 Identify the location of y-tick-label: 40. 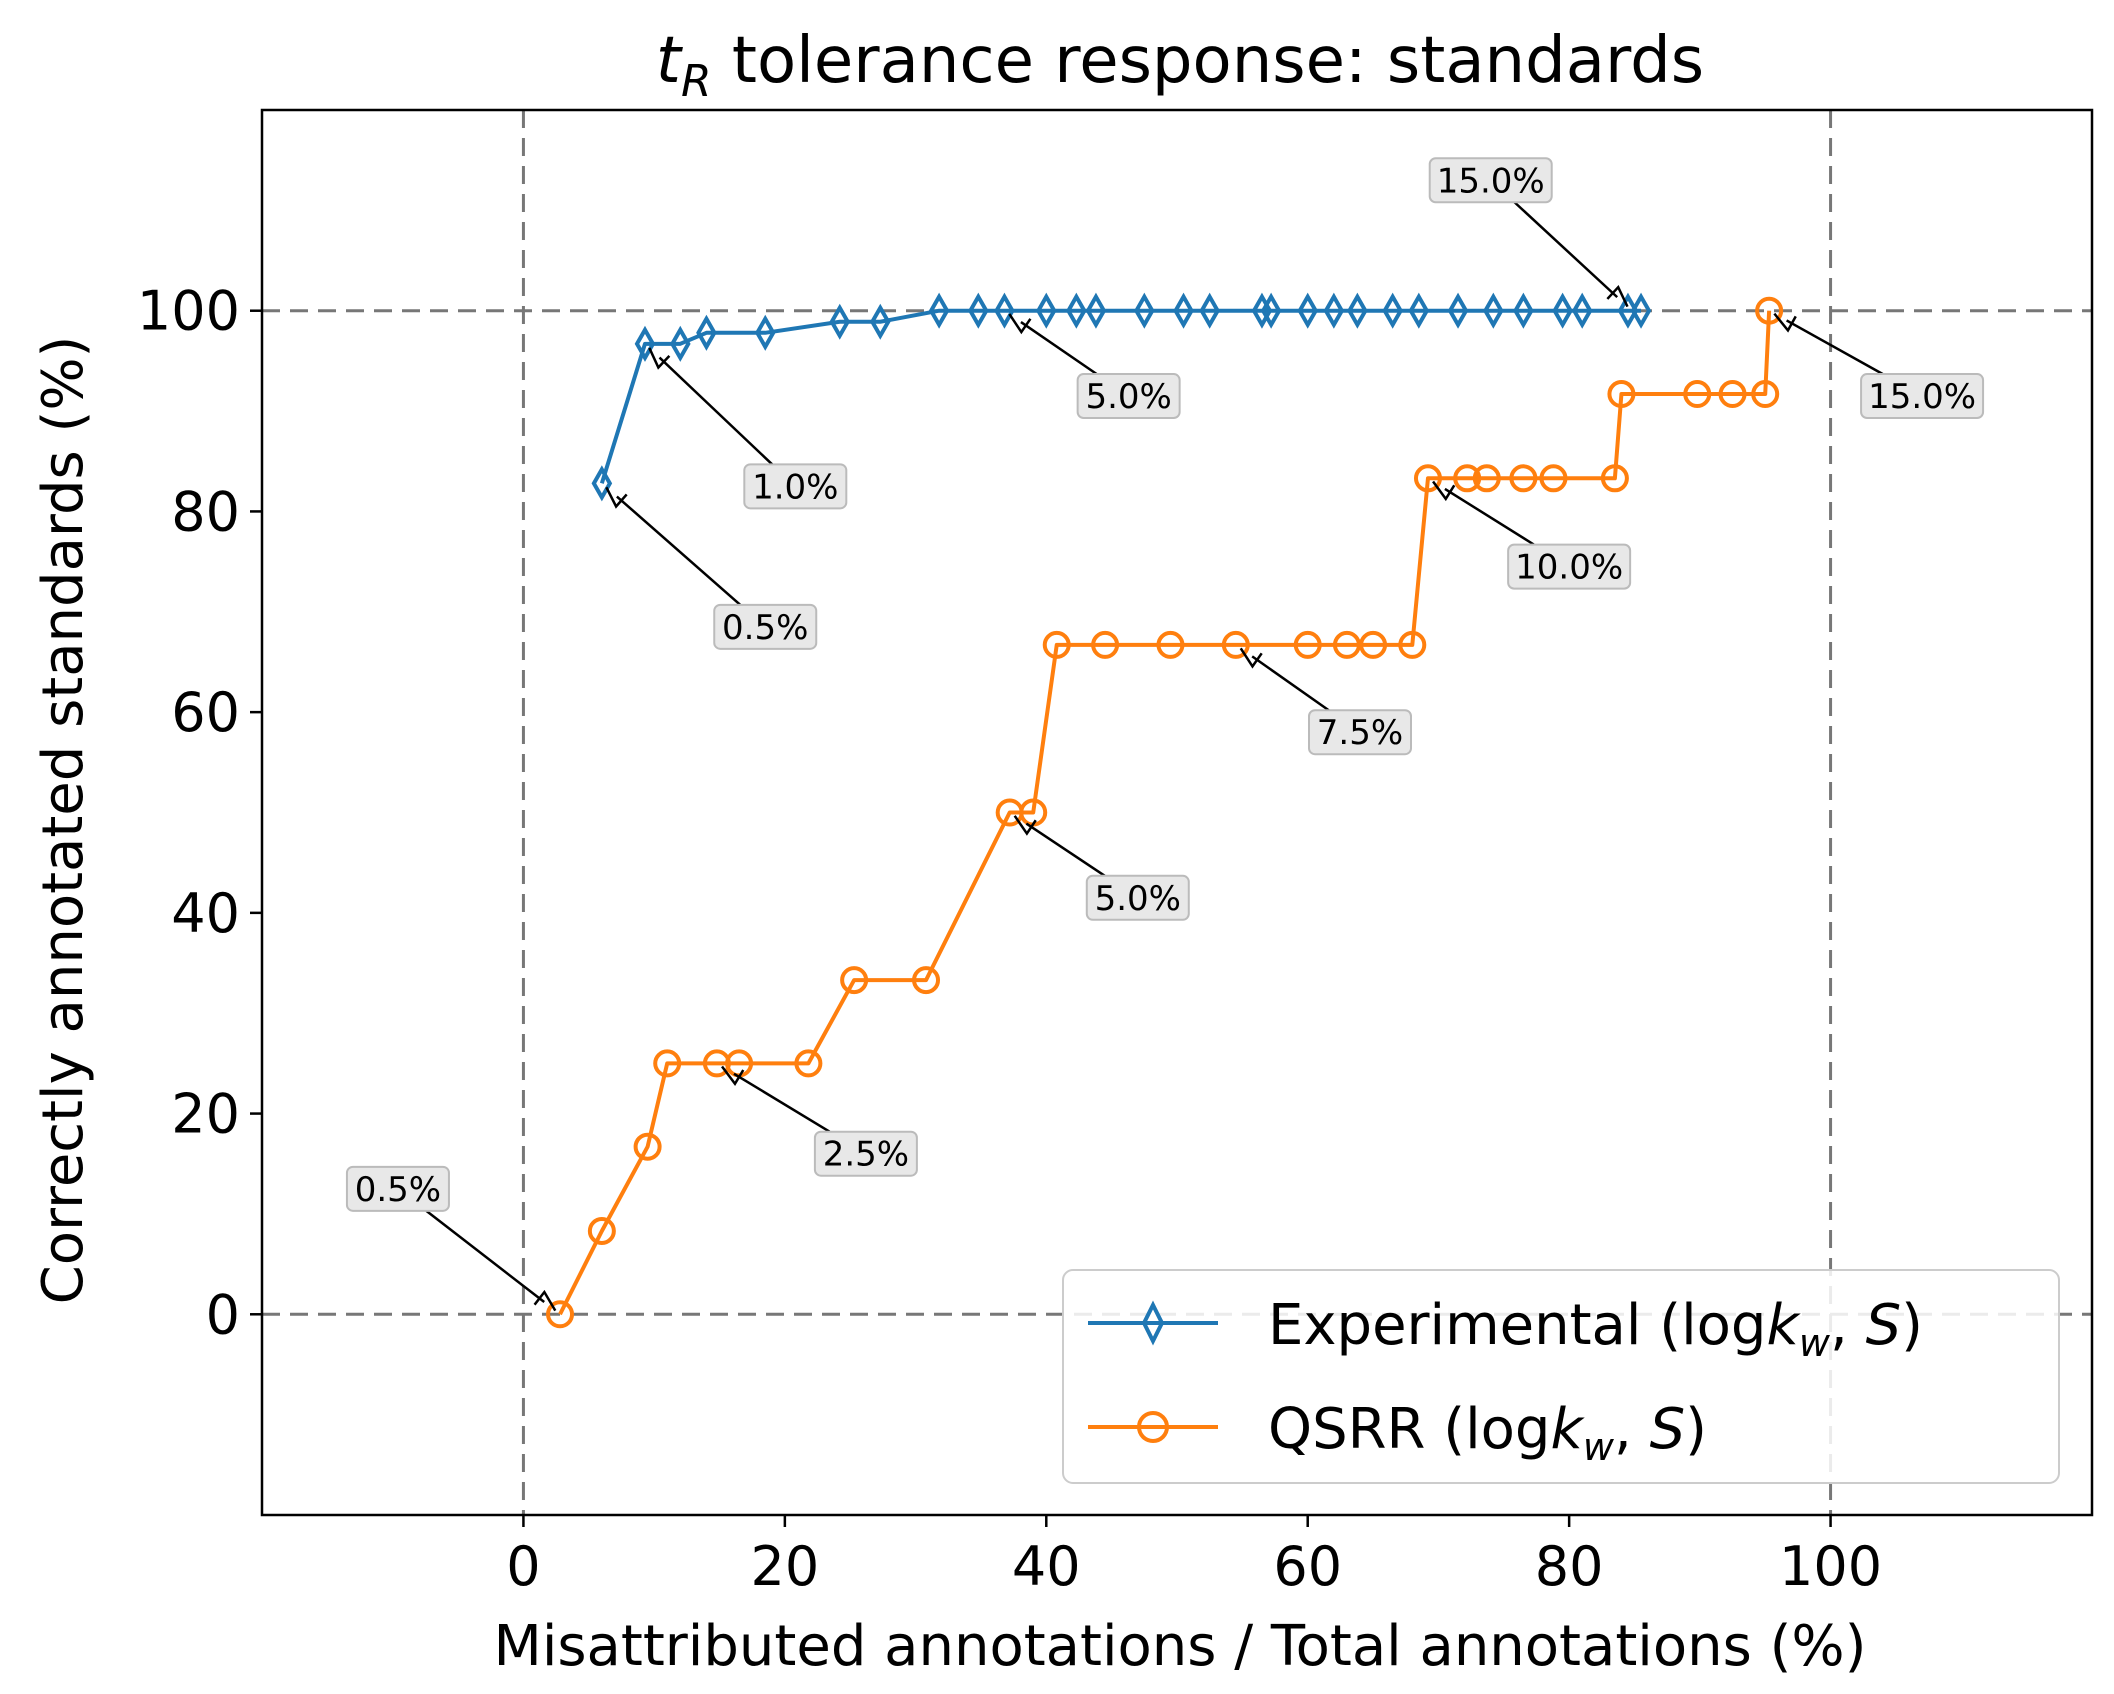
(205, 913).